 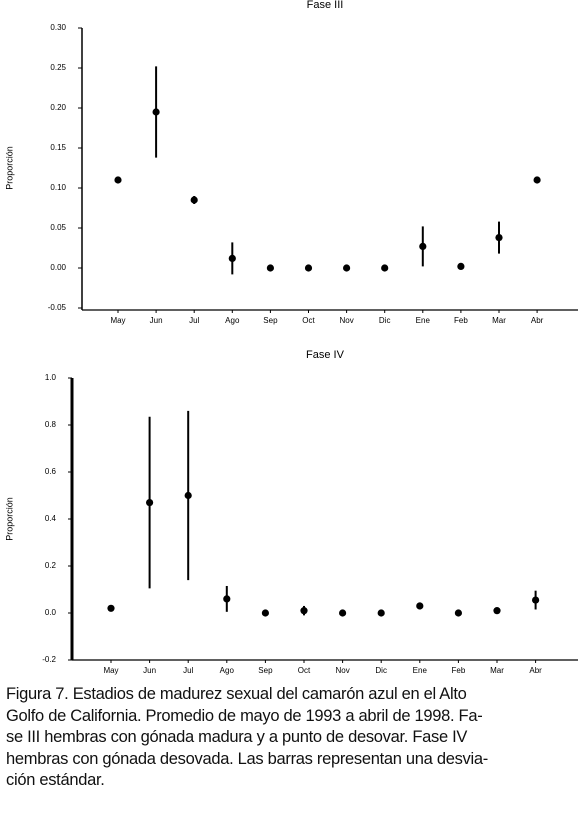 I want to click on y-tick-label: 0.20, so click(x=58, y=107).